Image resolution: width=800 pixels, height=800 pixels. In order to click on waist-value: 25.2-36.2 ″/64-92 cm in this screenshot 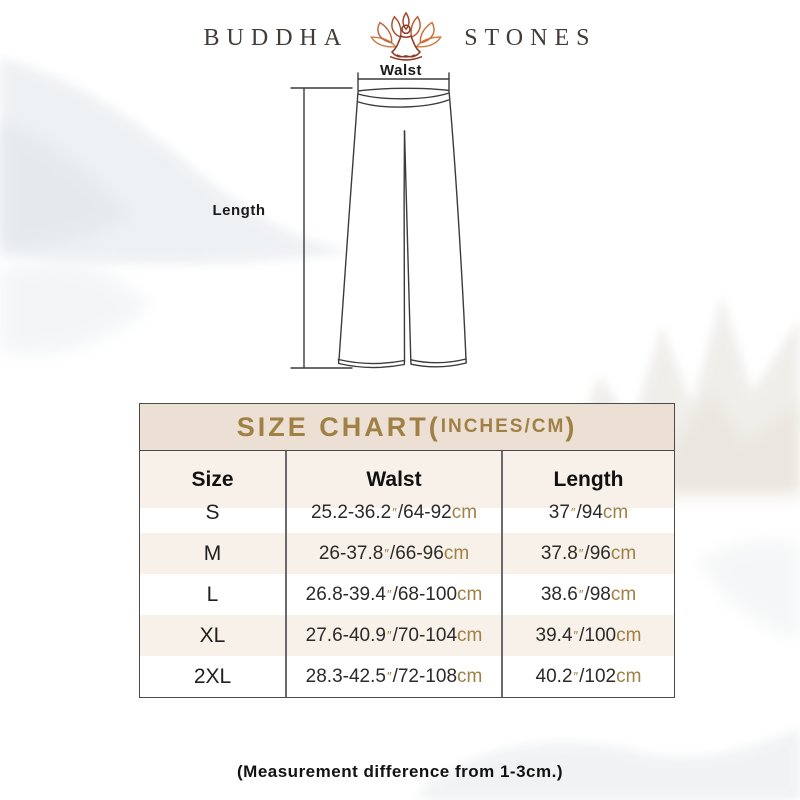, I will do `click(393, 512)`.